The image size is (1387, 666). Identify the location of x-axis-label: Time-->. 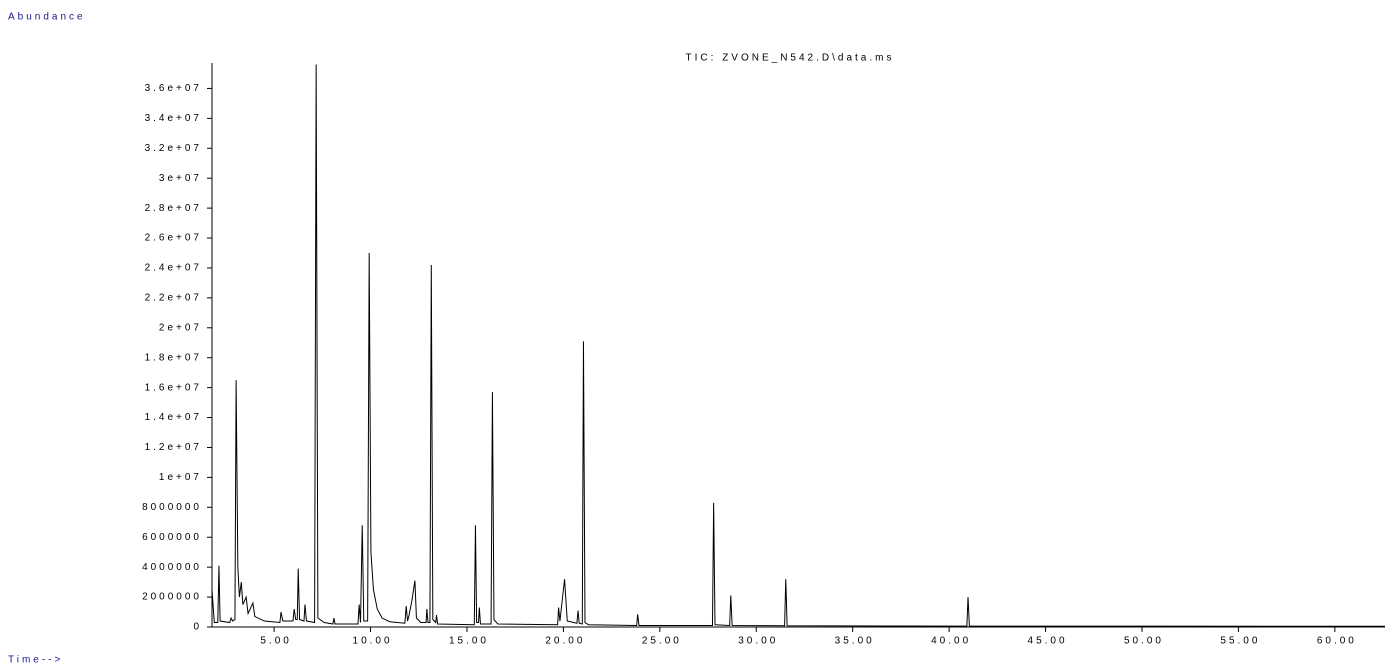
(35, 660).